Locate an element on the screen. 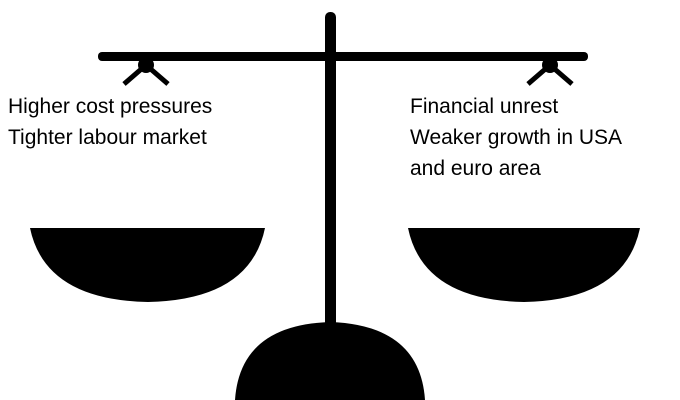  left-pan is located at coordinates (147, 265).